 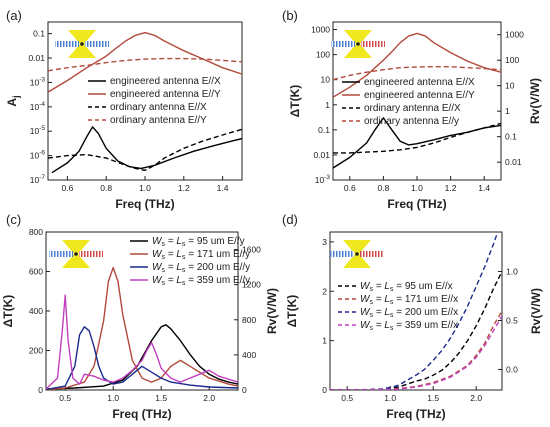 I want to click on tick-exponent: -5, so click(x=42, y=128).